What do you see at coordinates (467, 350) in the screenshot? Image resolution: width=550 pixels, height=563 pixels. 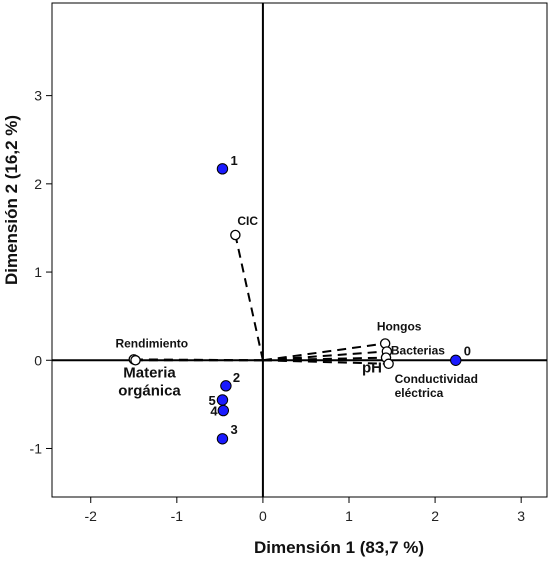 I see `observation-label: 0` at bounding box center [467, 350].